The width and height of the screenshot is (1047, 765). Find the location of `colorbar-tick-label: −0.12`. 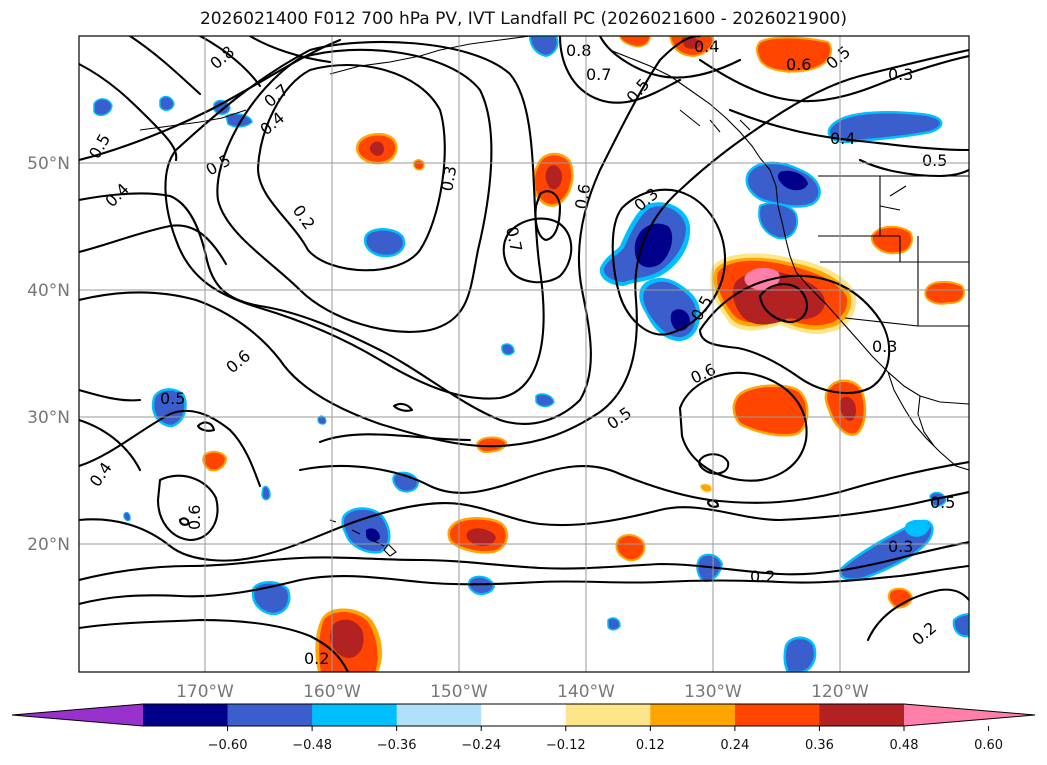

colorbar-tick-label: −0.12 is located at coordinates (566, 745).